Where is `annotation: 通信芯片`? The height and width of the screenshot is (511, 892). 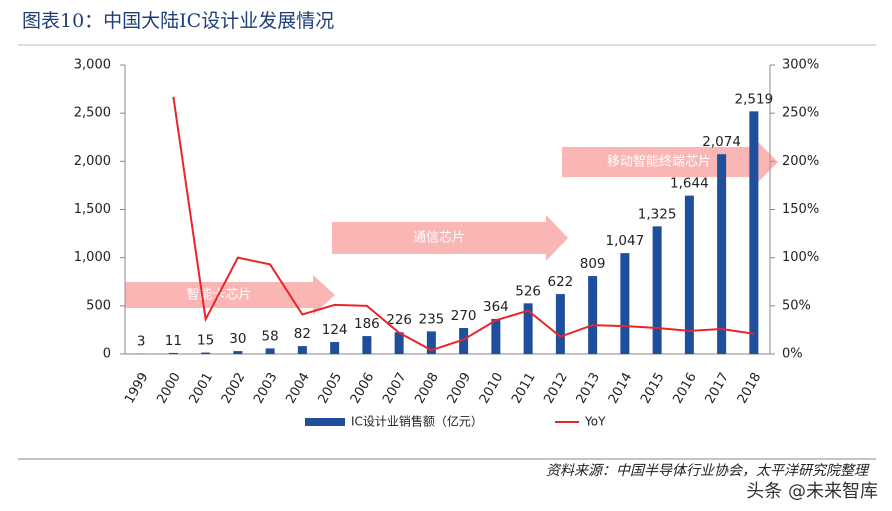
annotation: 通信芯片 is located at coordinates (439, 238).